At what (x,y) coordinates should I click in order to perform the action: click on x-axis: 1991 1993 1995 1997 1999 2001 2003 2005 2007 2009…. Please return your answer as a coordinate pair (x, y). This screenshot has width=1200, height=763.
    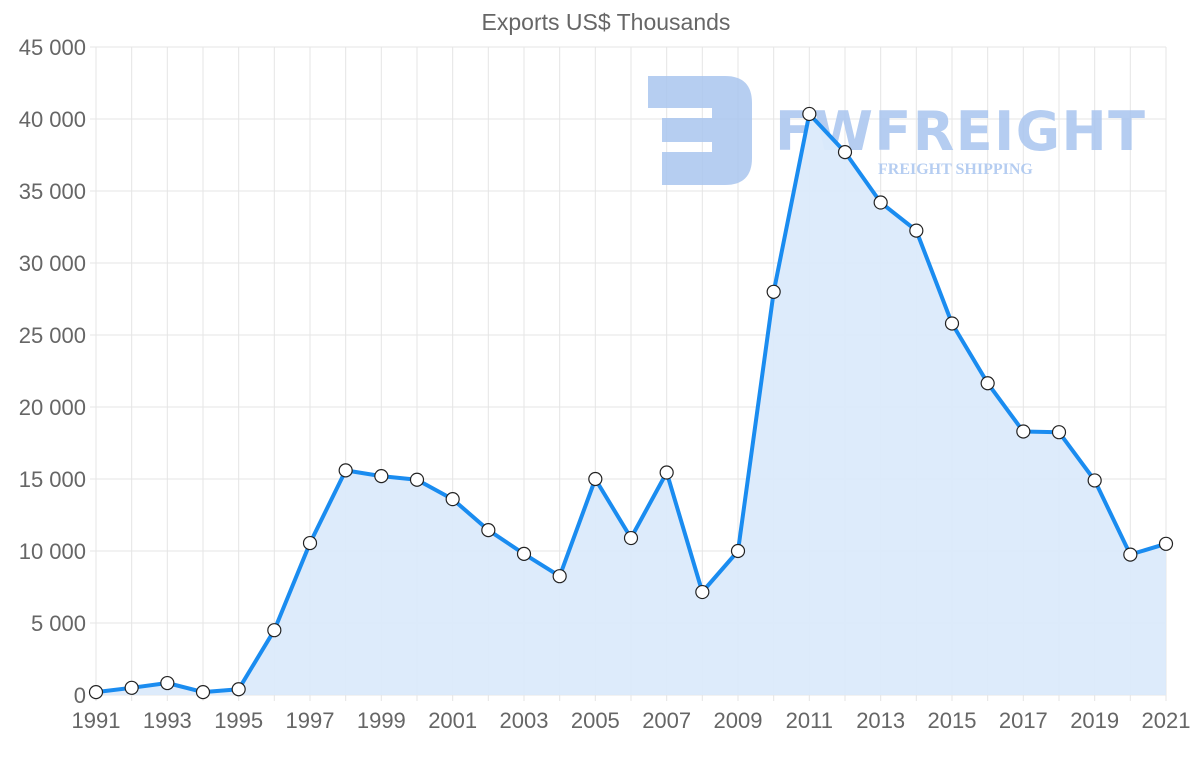
    Looking at the image, I should click on (631, 720).